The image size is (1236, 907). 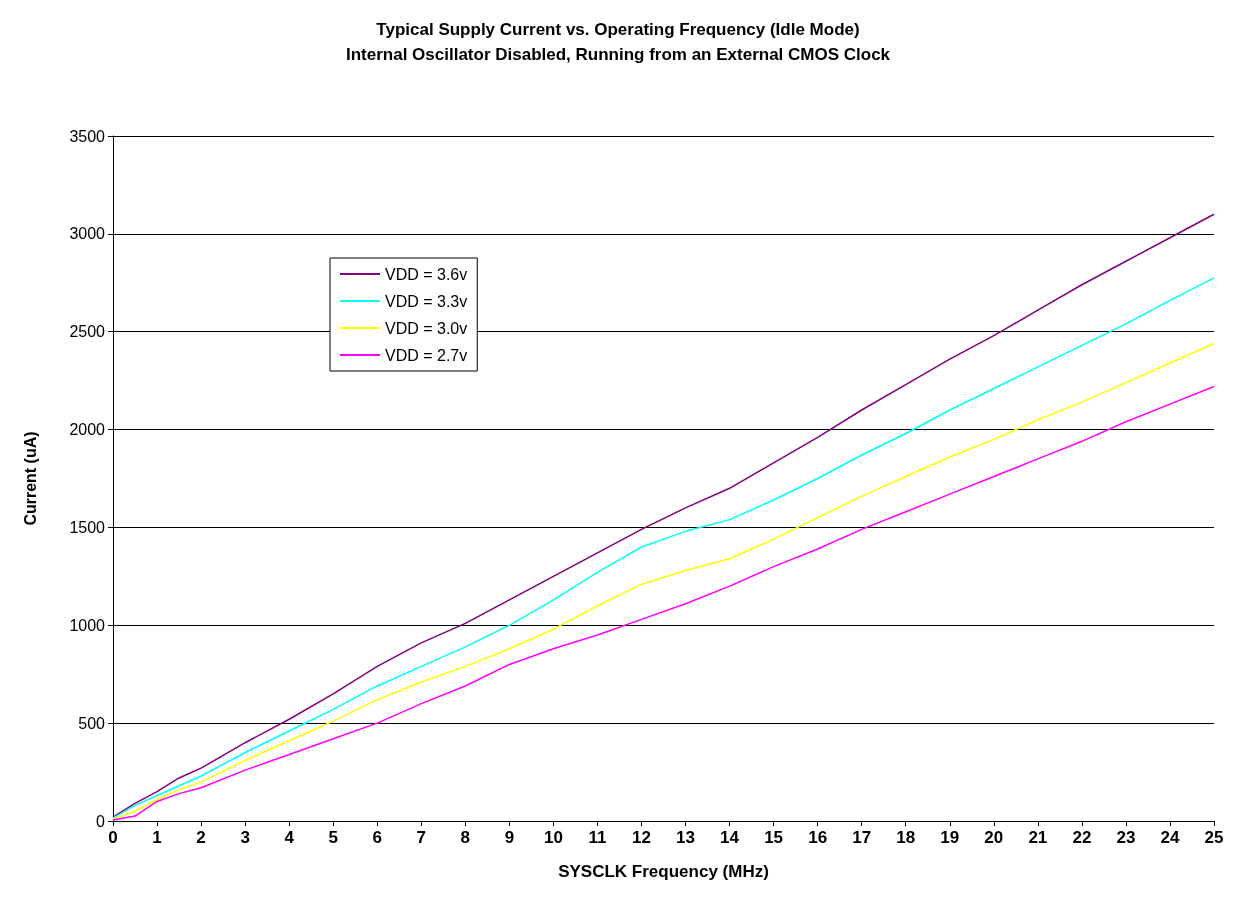 I want to click on y-tick-label: 3500, so click(x=87, y=136).